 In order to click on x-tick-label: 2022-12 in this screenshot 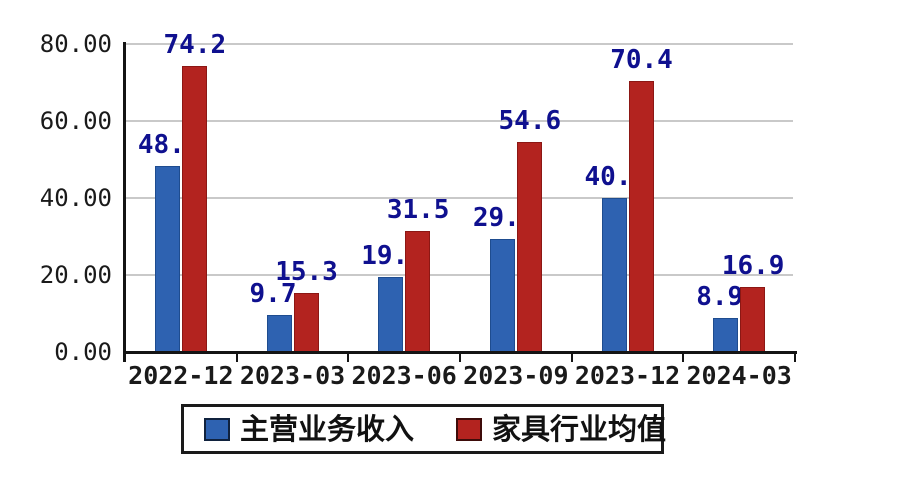, I will do `click(181, 375)`.